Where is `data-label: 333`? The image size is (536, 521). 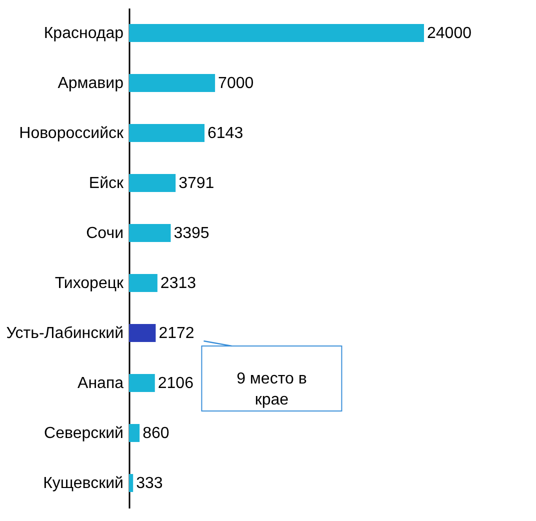 data-label: 333 is located at coordinates (149, 483).